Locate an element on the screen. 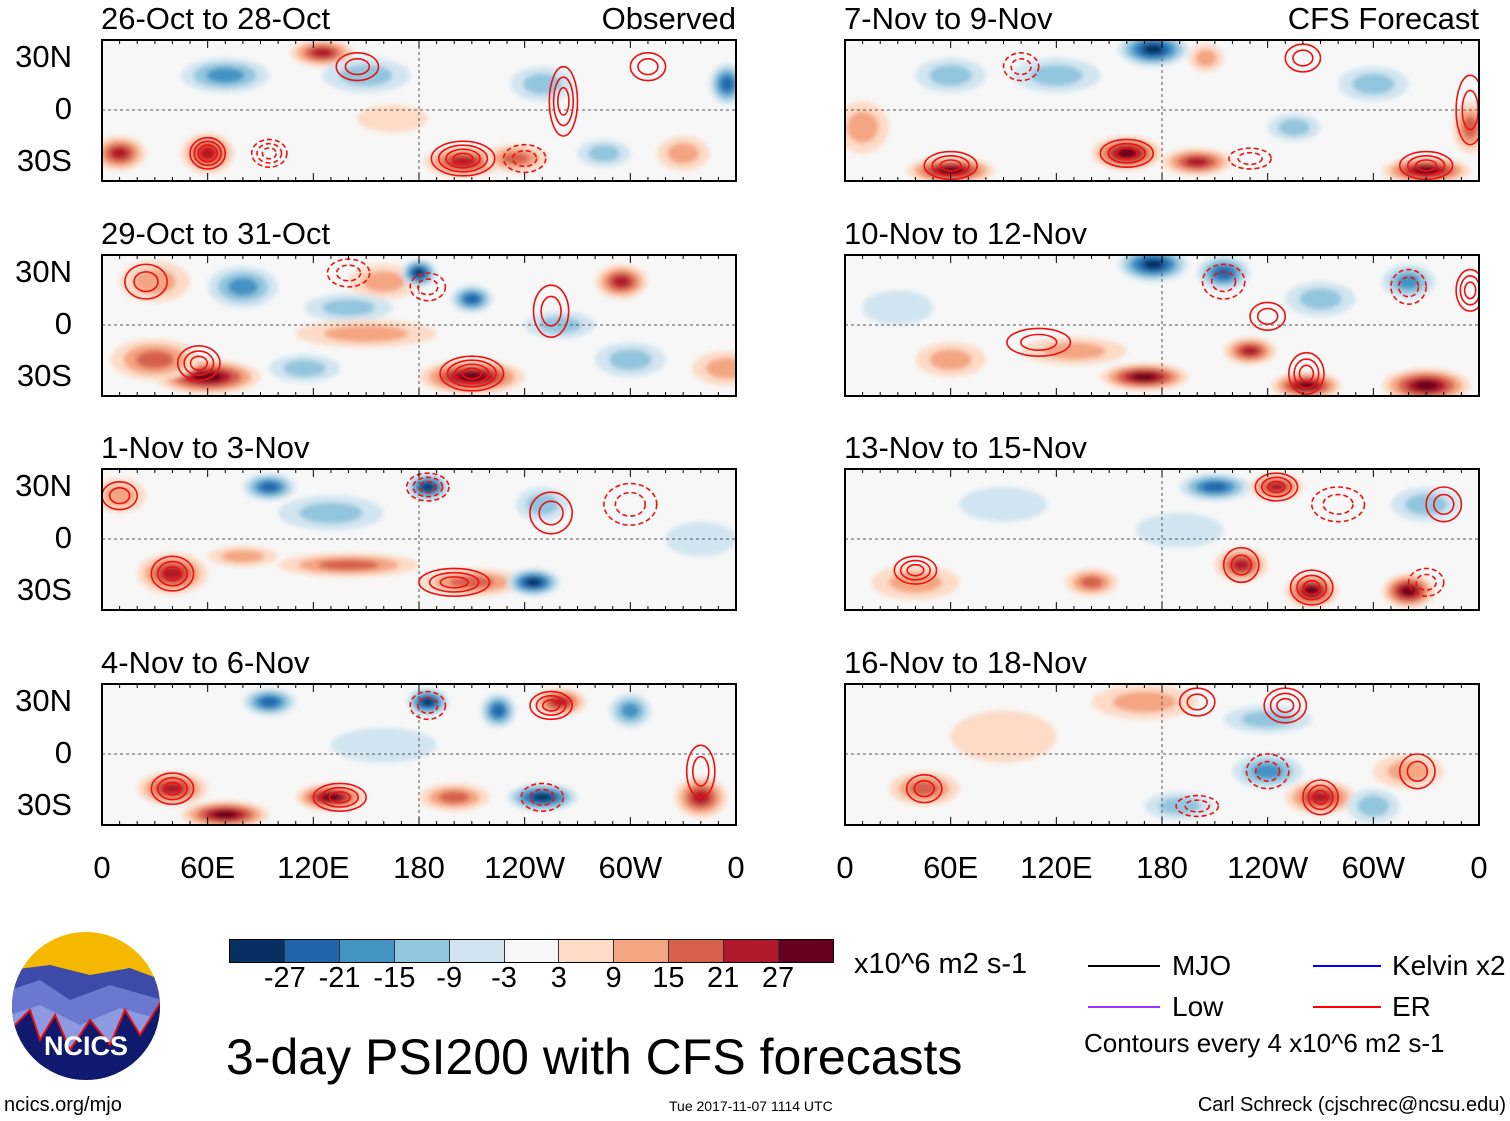 The width and height of the screenshot is (1510, 1121). legend-line-kelvin is located at coordinates (1347, 966).